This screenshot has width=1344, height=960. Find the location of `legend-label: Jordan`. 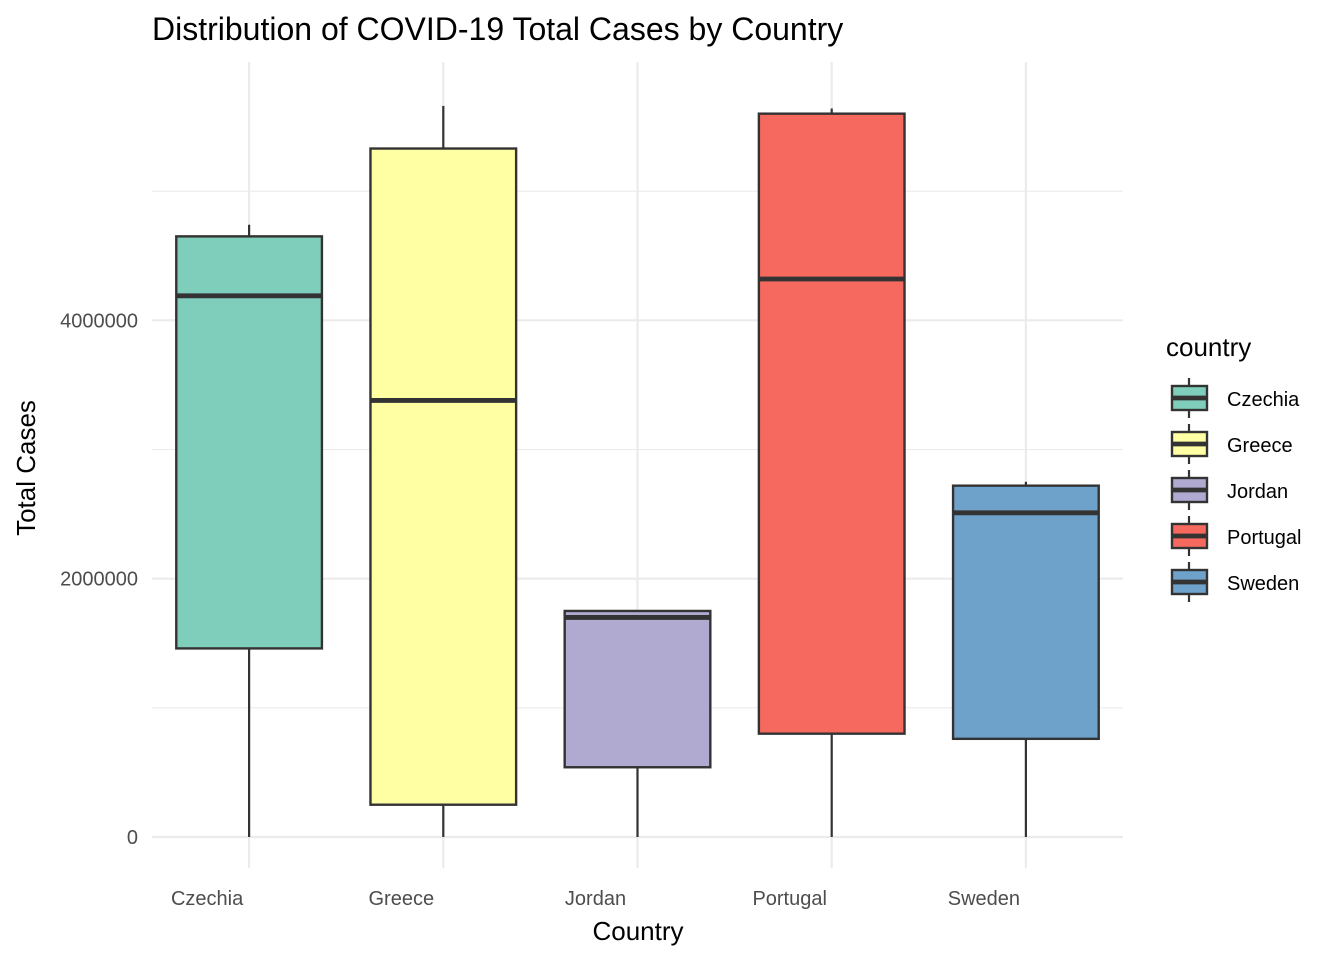

legend-label: Jordan is located at coordinates (1257, 492).